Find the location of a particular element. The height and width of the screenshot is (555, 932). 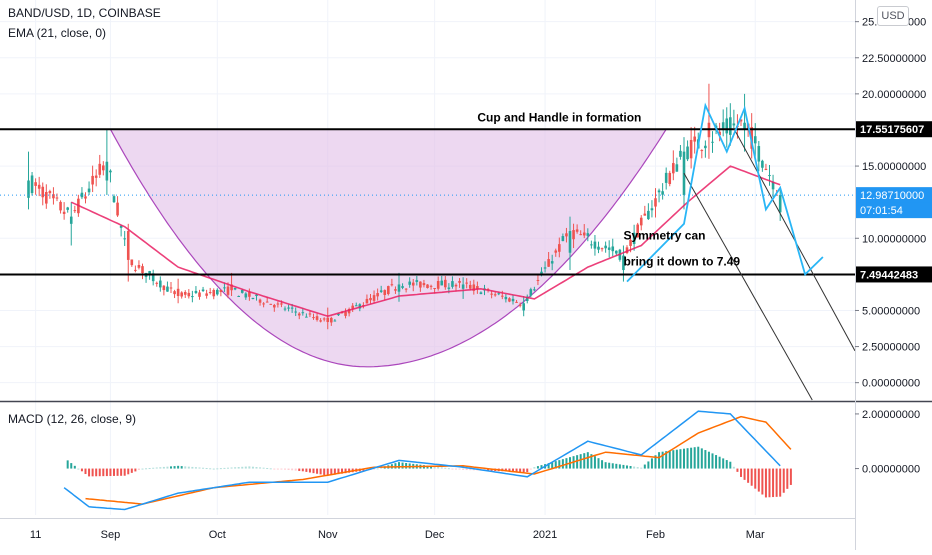

annotation-text: Cup and Handle in formation is located at coordinates (559, 117).